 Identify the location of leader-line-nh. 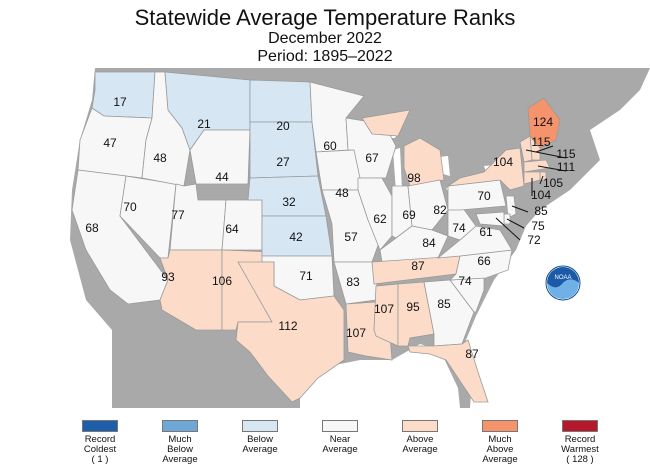
(544, 149).